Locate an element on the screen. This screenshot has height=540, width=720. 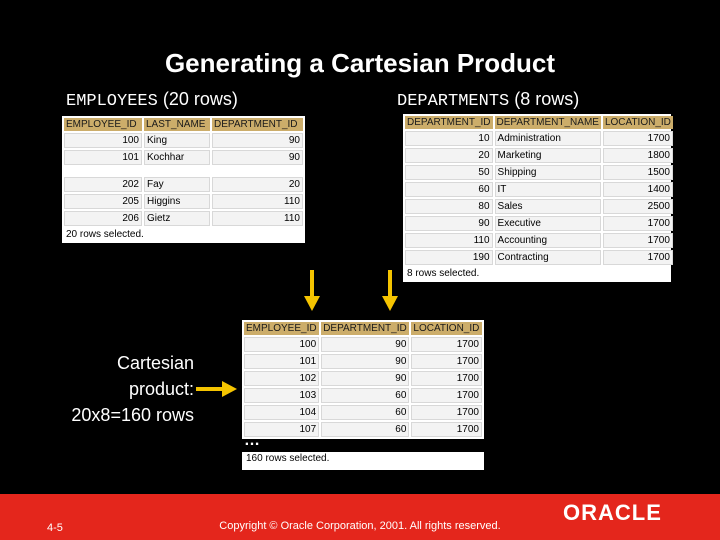
slide-title: Generating a Cartesian Product is located at coordinates (360, 63).